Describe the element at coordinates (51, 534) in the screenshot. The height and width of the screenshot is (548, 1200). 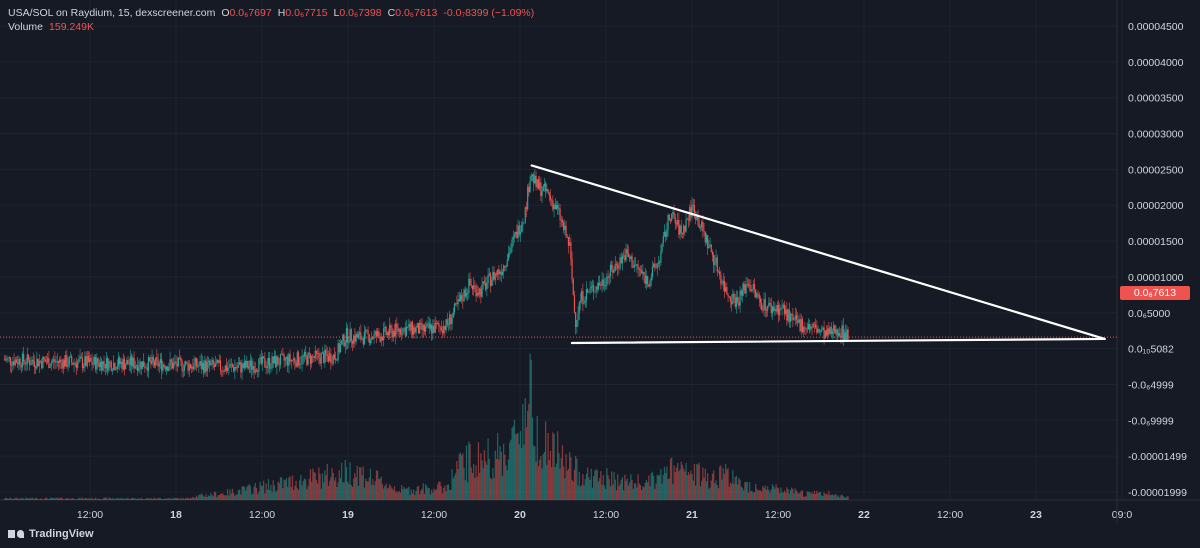
I see `tradingview-logo: TradingView` at that location.